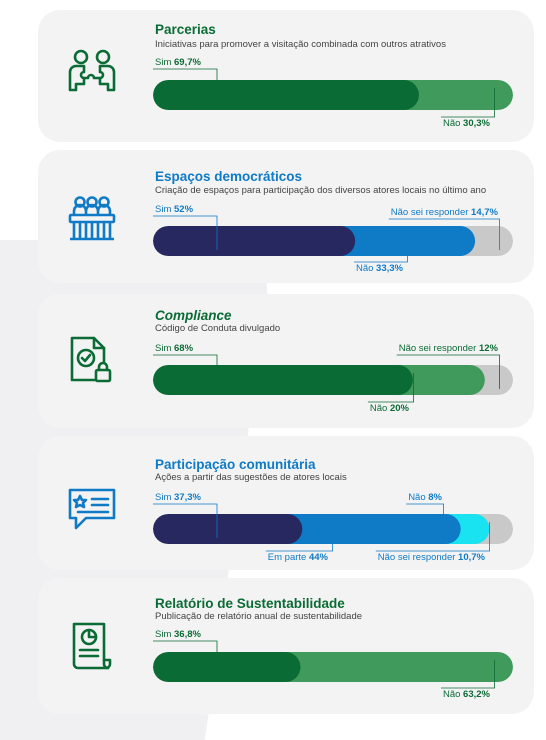 Image resolution: width=546 pixels, height=740 pixels. What do you see at coordinates (218, 328) in the screenshot?
I see `chart-subtitle: Código de Conduta divulgado` at bounding box center [218, 328].